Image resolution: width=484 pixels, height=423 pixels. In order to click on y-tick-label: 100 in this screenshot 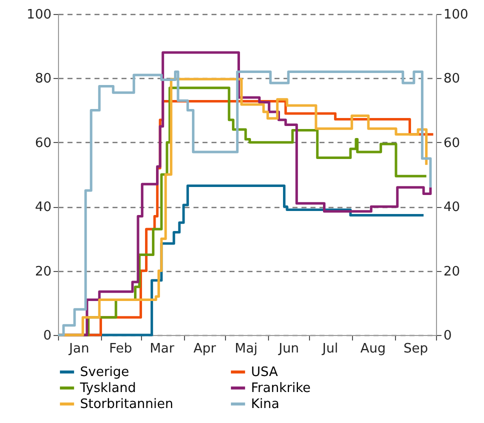, I will do `click(39, 15)`.